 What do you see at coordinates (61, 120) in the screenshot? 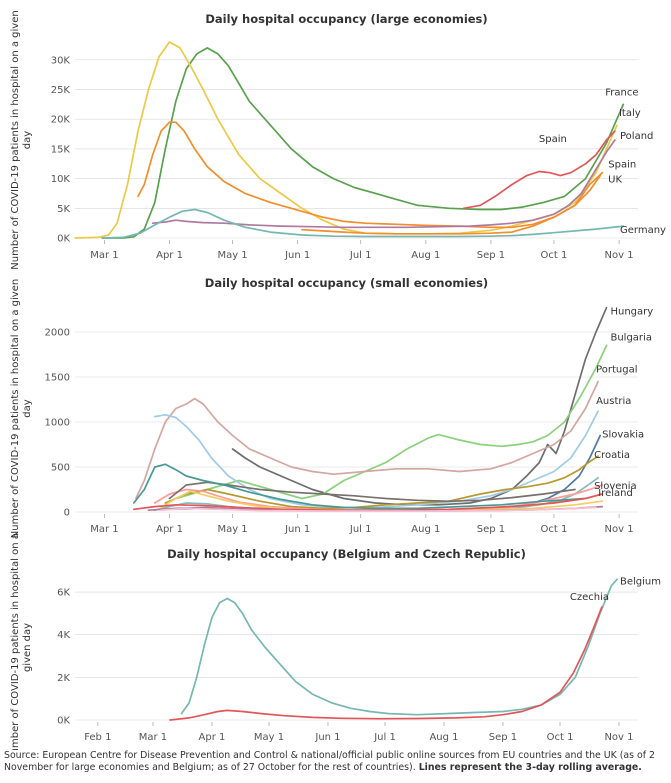
I see `y-tick-label: 20K` at bounding box center [61, 120].